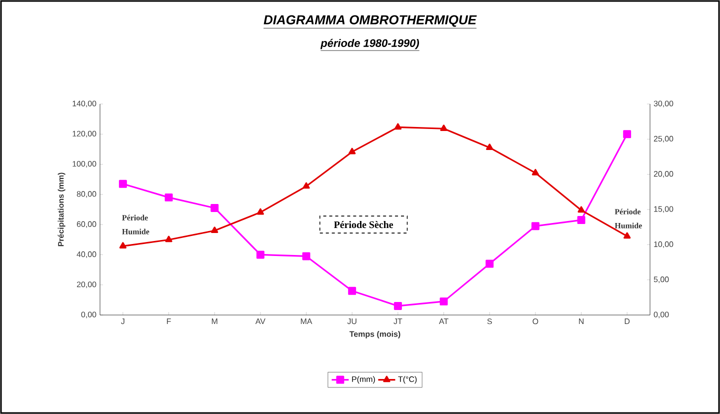  I want to click on annotation: Période Sèche, so click(364, 224).